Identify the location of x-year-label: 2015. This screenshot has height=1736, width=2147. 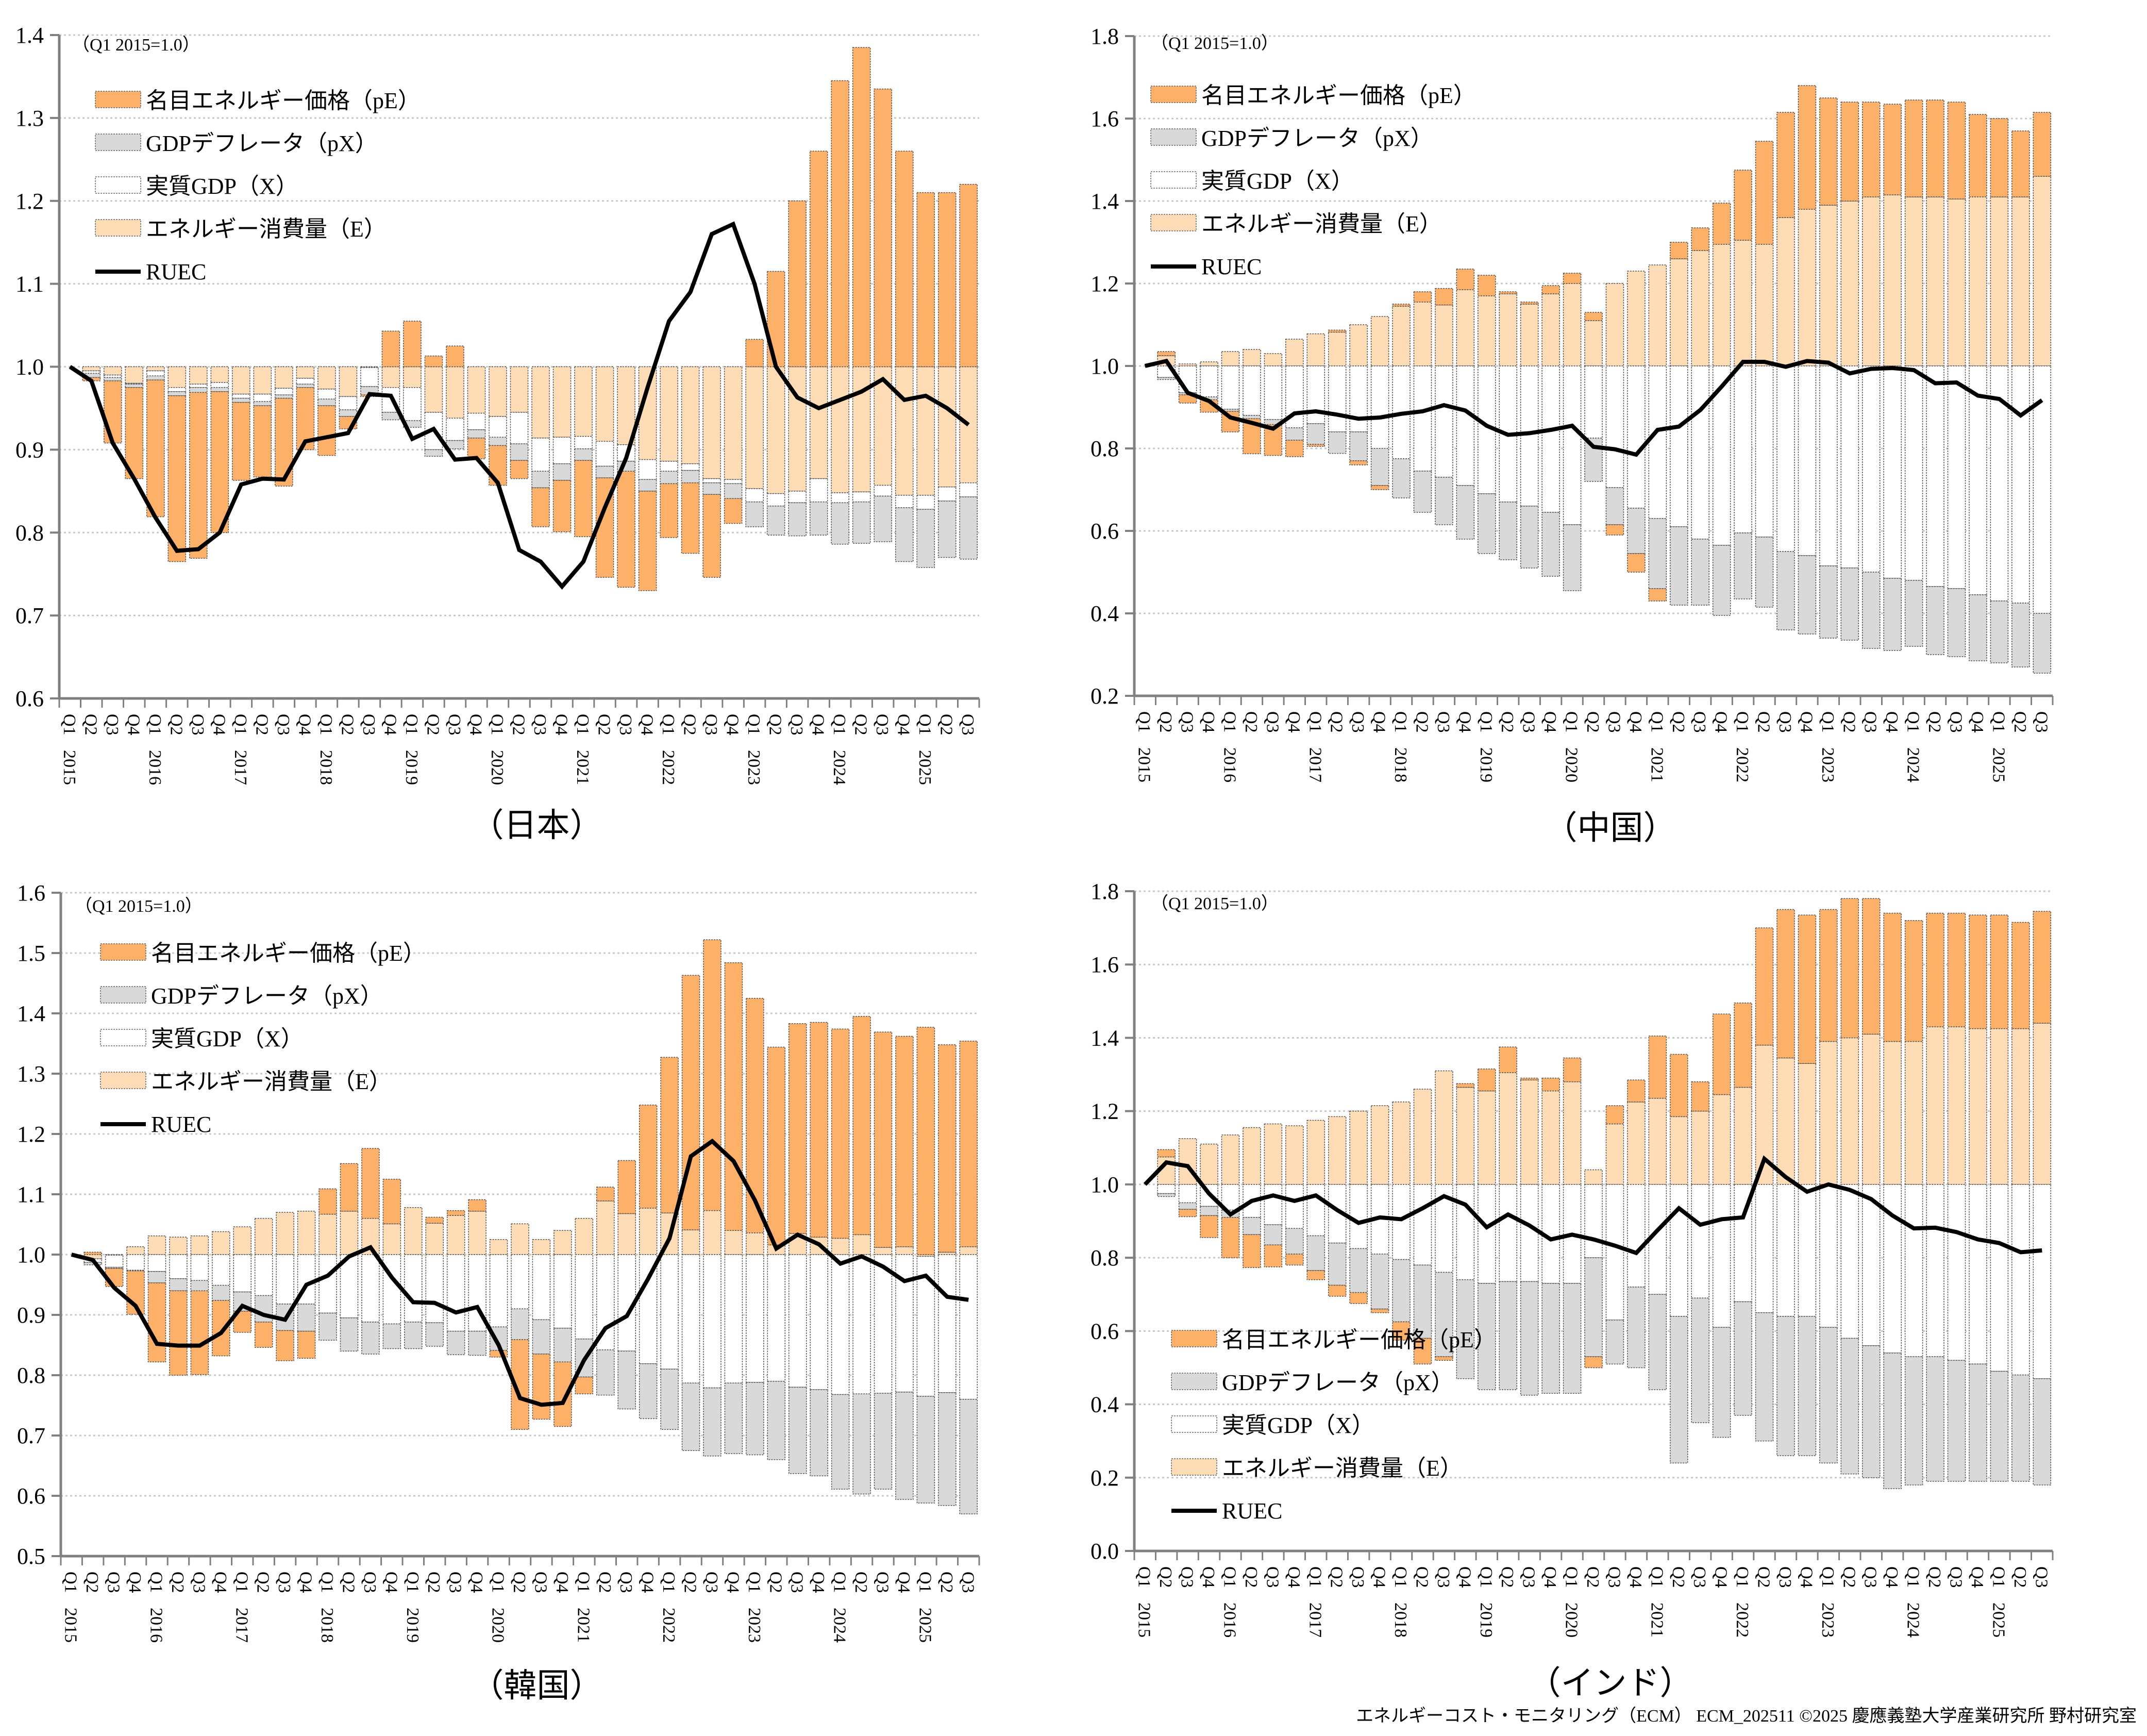
(1144, 1621).